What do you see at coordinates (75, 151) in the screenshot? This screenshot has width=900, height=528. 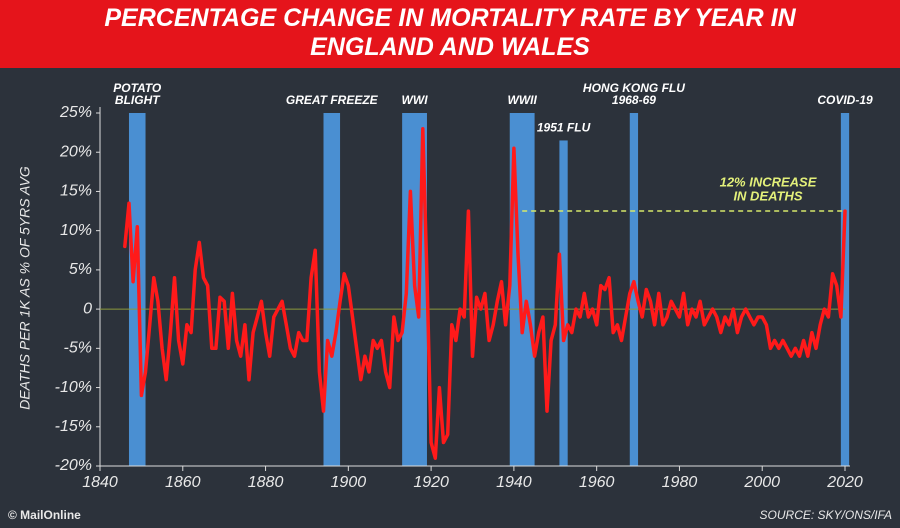 I see `y-tick-label: 20%` at bounding box center [75, 151].